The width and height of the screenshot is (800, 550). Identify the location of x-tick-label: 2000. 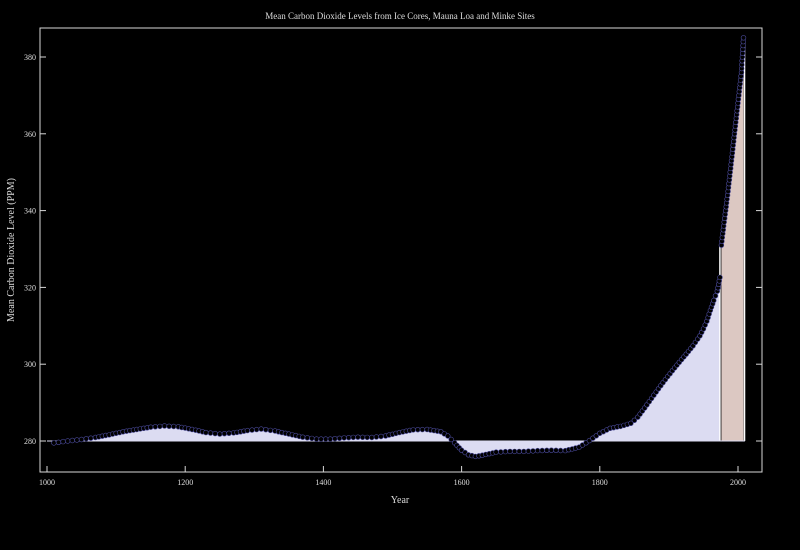
(738, 482).